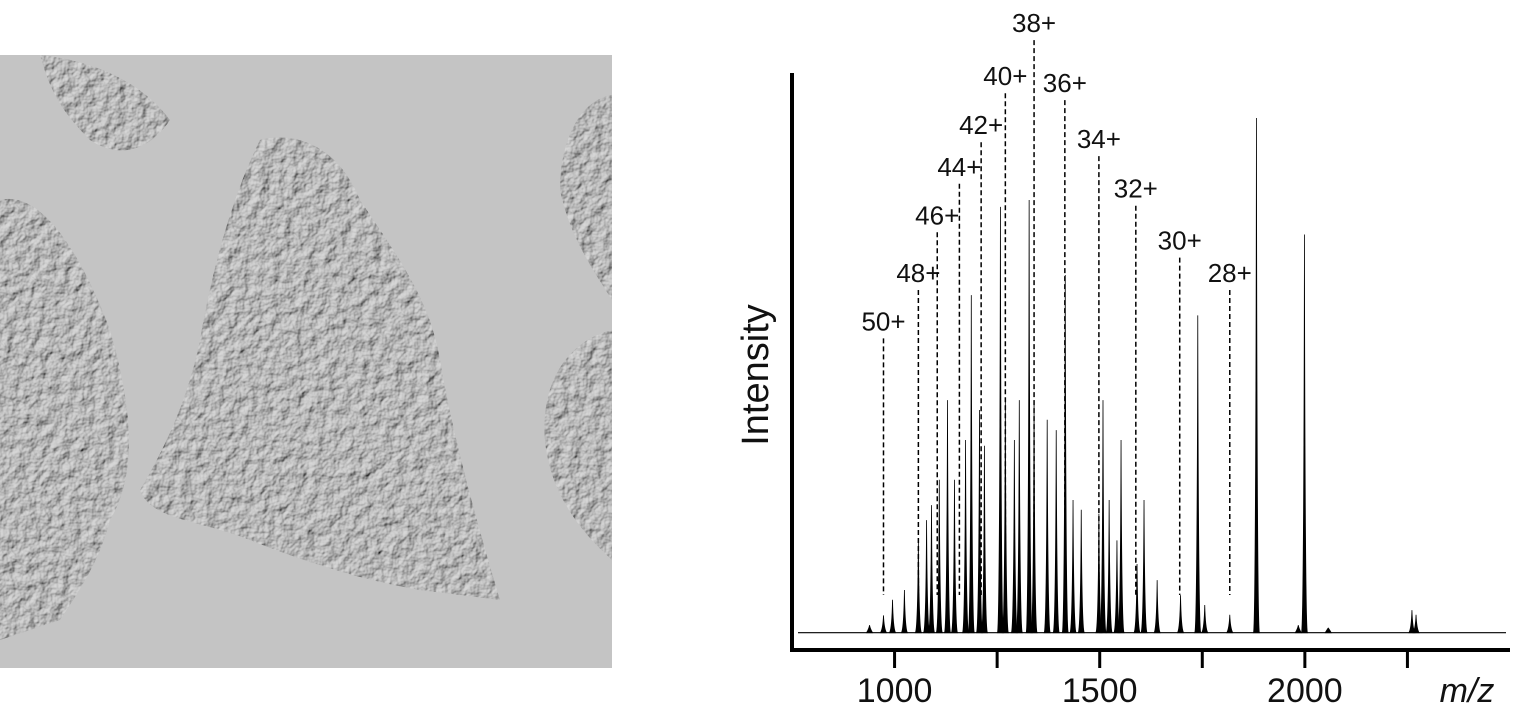  I want to click on annotation-label: 32+, so click(1136, 189).